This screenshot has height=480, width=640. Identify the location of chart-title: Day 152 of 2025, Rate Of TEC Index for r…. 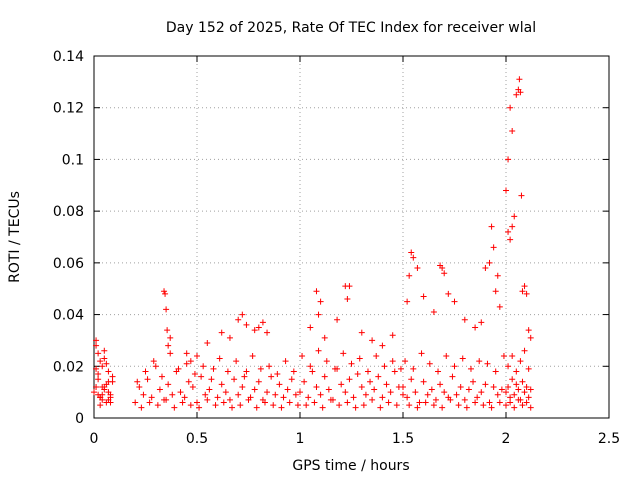
(351, 28).